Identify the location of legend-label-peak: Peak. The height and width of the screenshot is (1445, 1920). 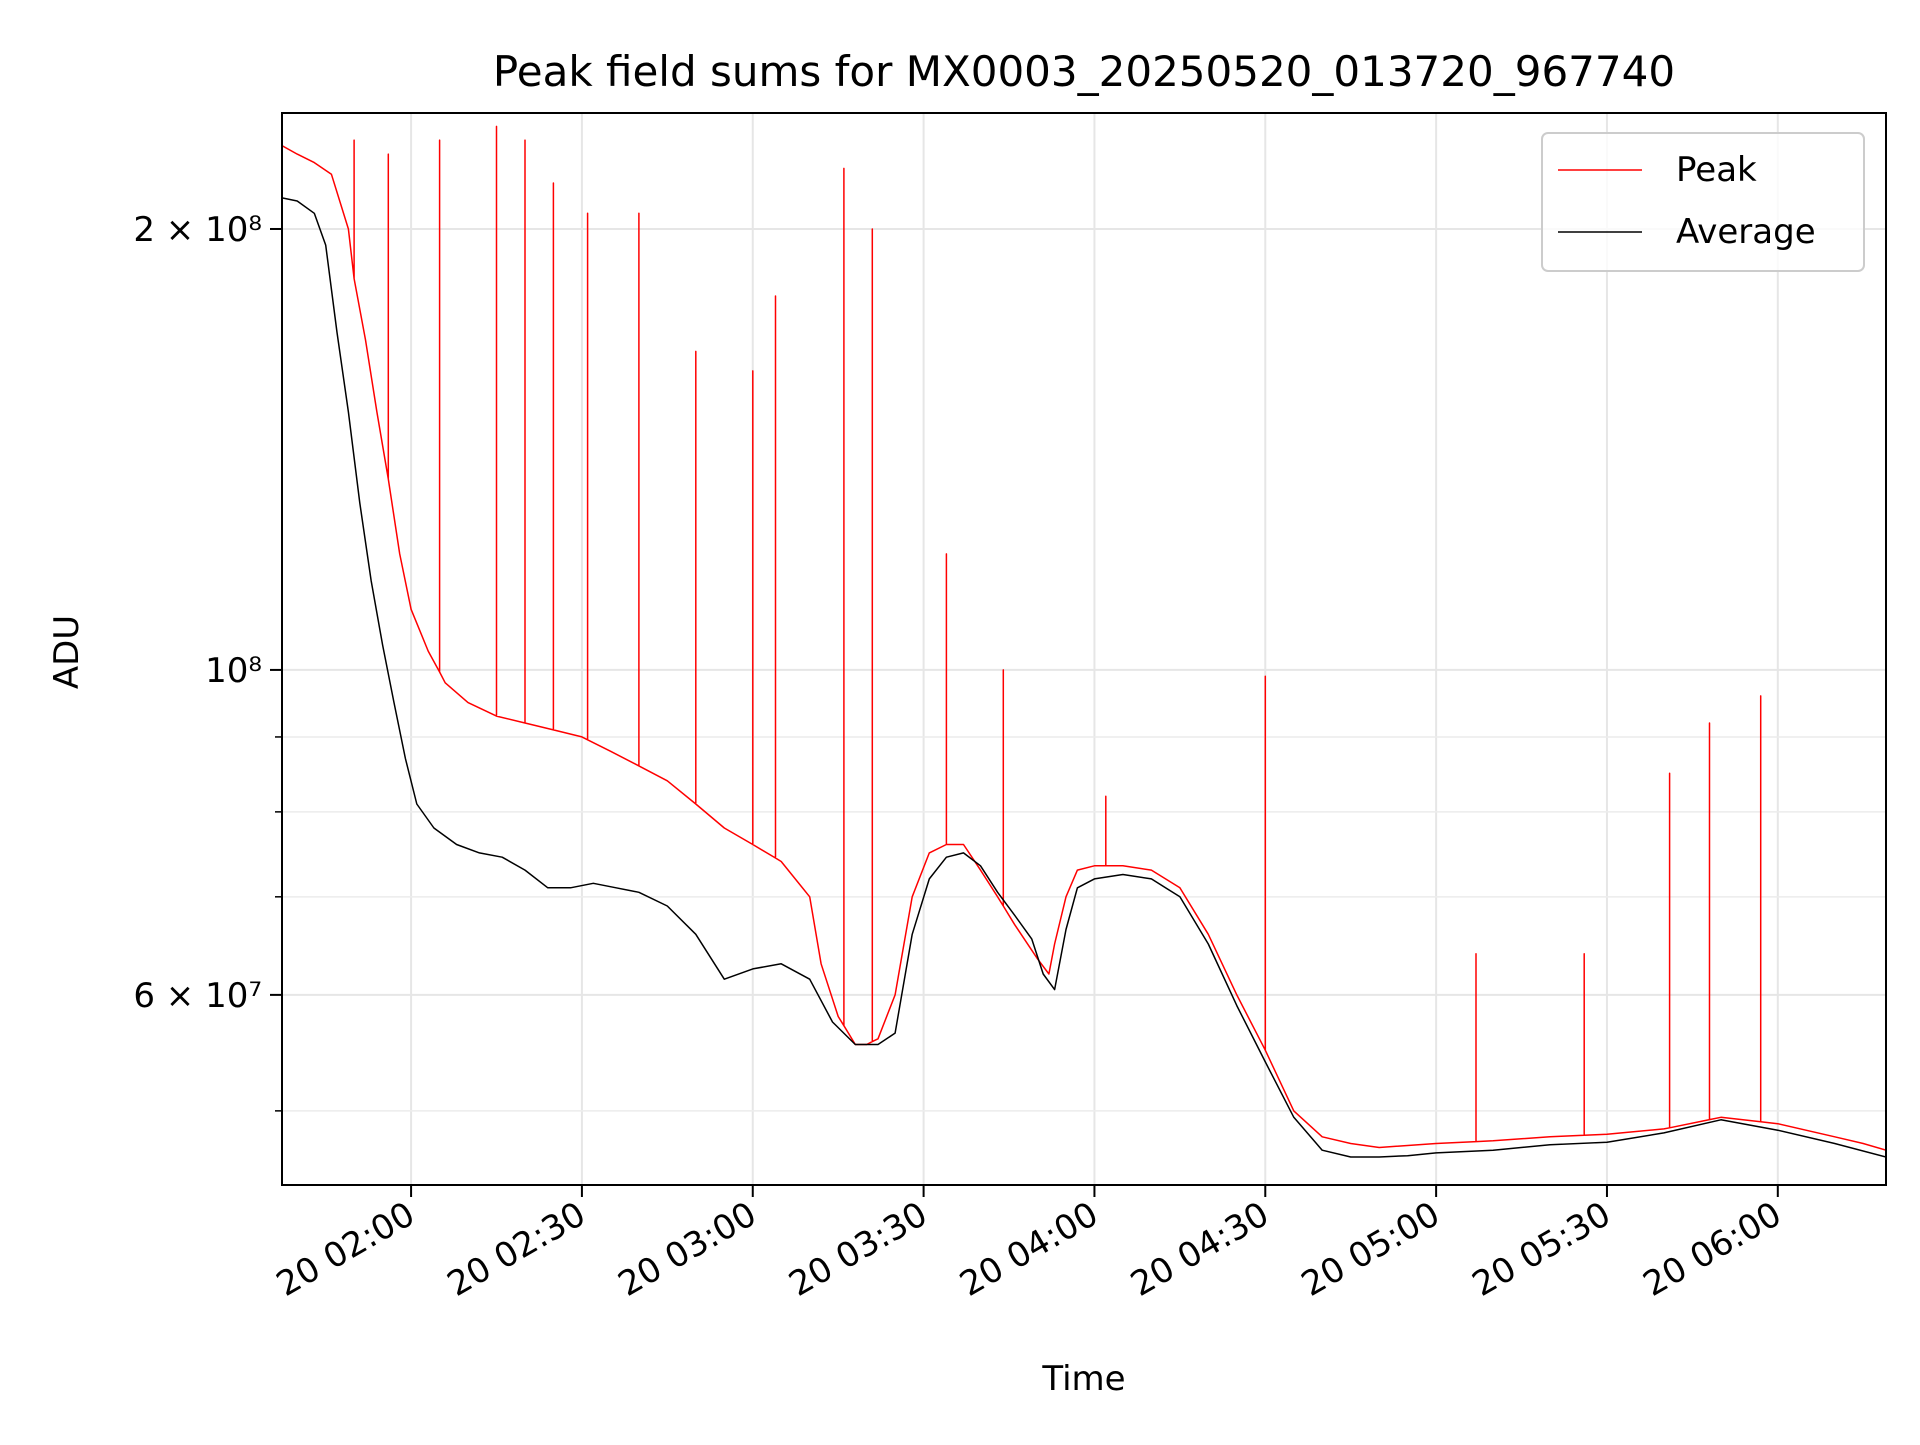
(1716, 170).